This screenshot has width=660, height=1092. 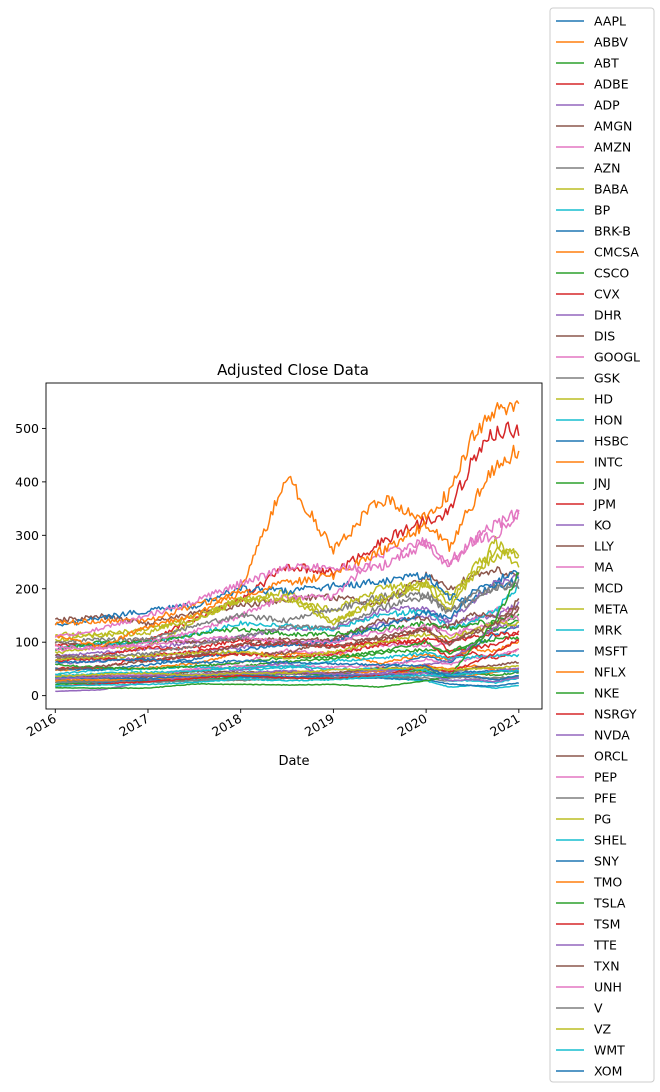 What do you see at coordinates (586, 504) in the screenshot?
I see `legend-item: JPM` at bounding box center [586, 504].